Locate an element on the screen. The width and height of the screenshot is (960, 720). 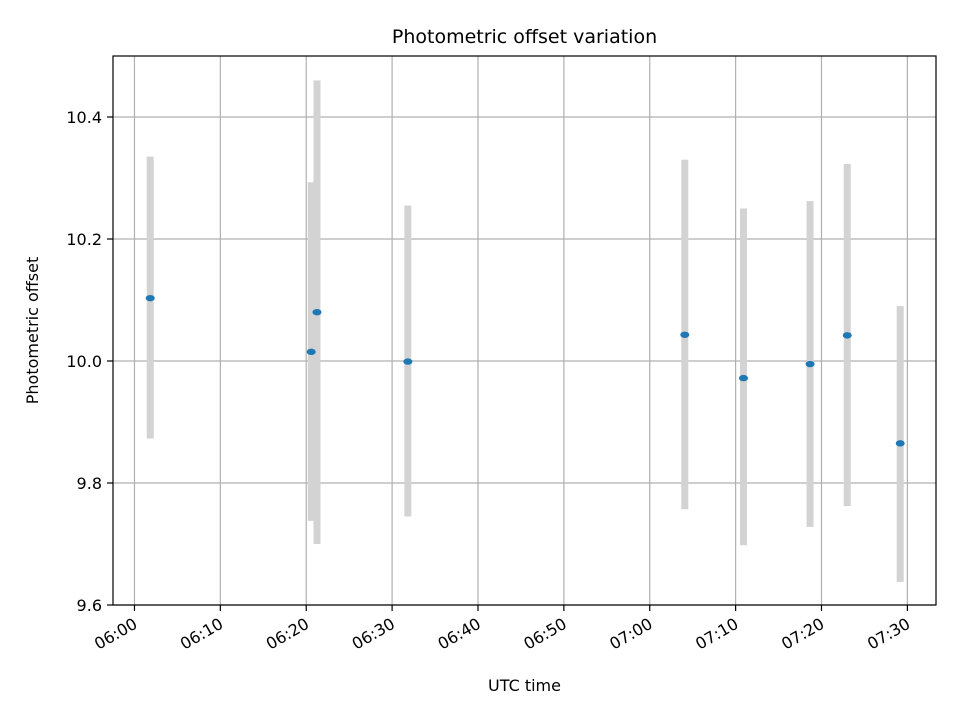
y-tick-label: 10.4 is located at coordinates (84, 117).